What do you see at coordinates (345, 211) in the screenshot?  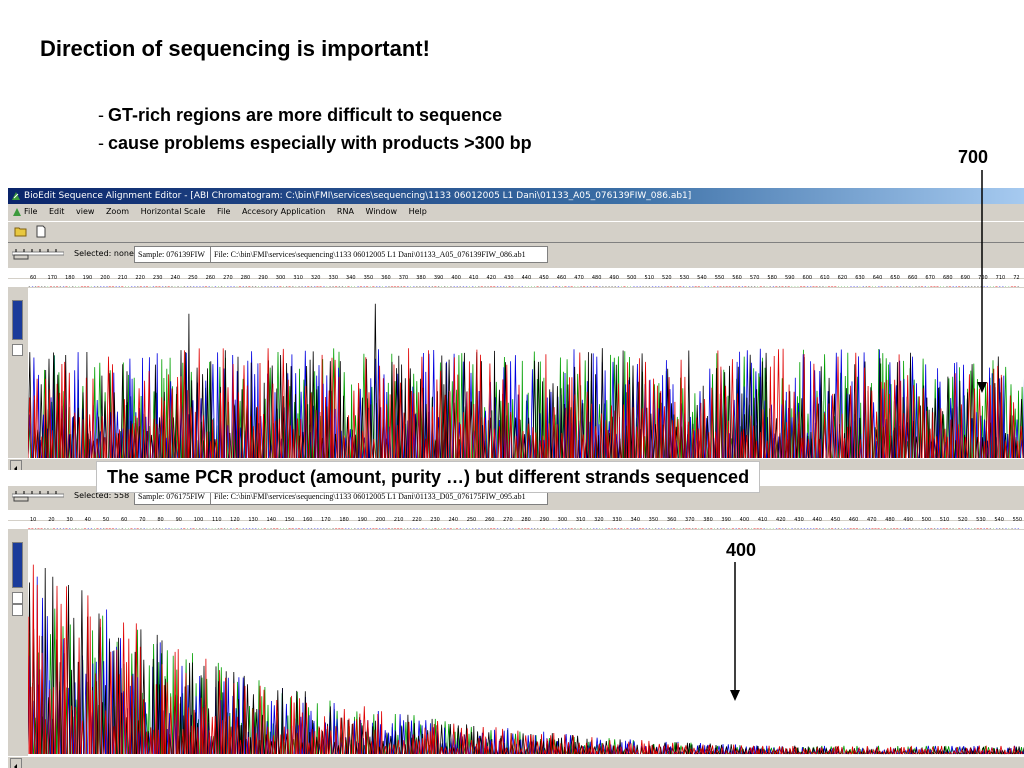 I see `menu-rna: RNA` at bounding box center [345, 211].